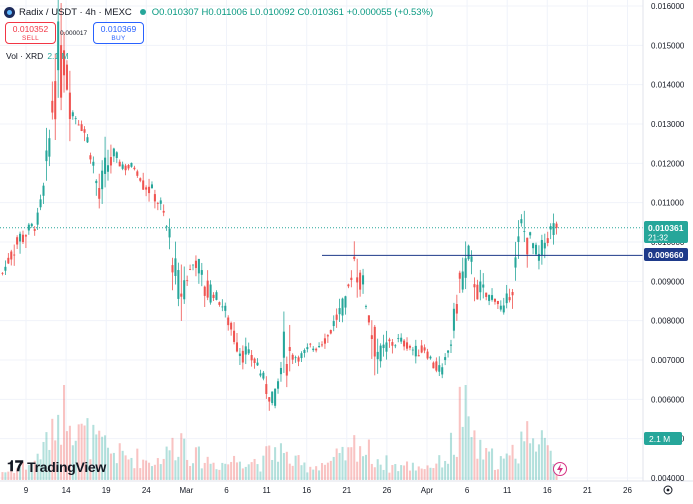 This screenshot has height=504, width=693. I want to click on sell-label: SELL, so click(30, 38).